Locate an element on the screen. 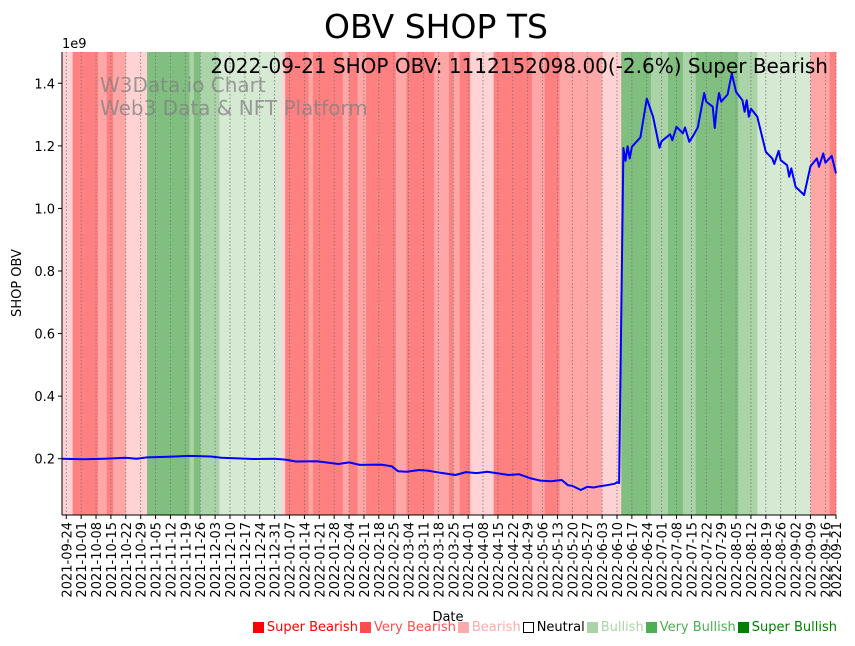 The width and height of the screenshot is (855, 646). y-ticks: 0.2 0.4 0.6 0.8 1.0 1.2 1.4 is located at coordinates (48, 272).